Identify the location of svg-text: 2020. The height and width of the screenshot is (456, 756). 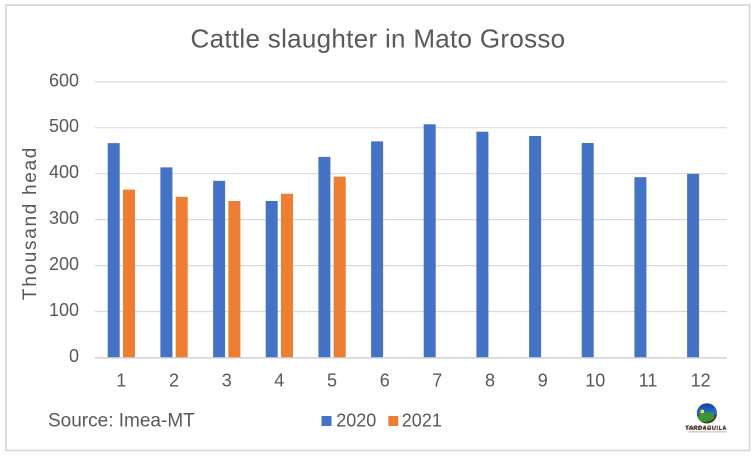
(356, 421).